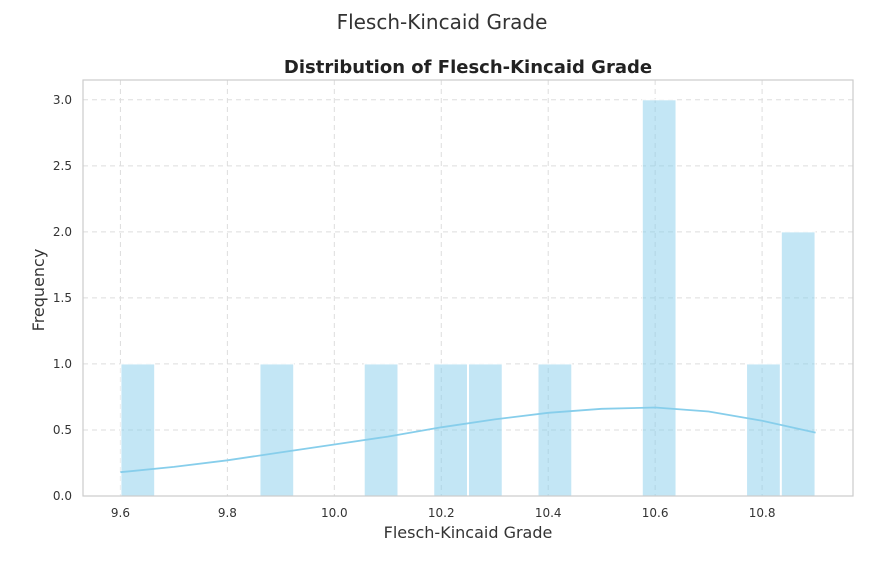 The image size is (884, 572). I want to click on x-tick-label: 9.8, so click(227, 513).